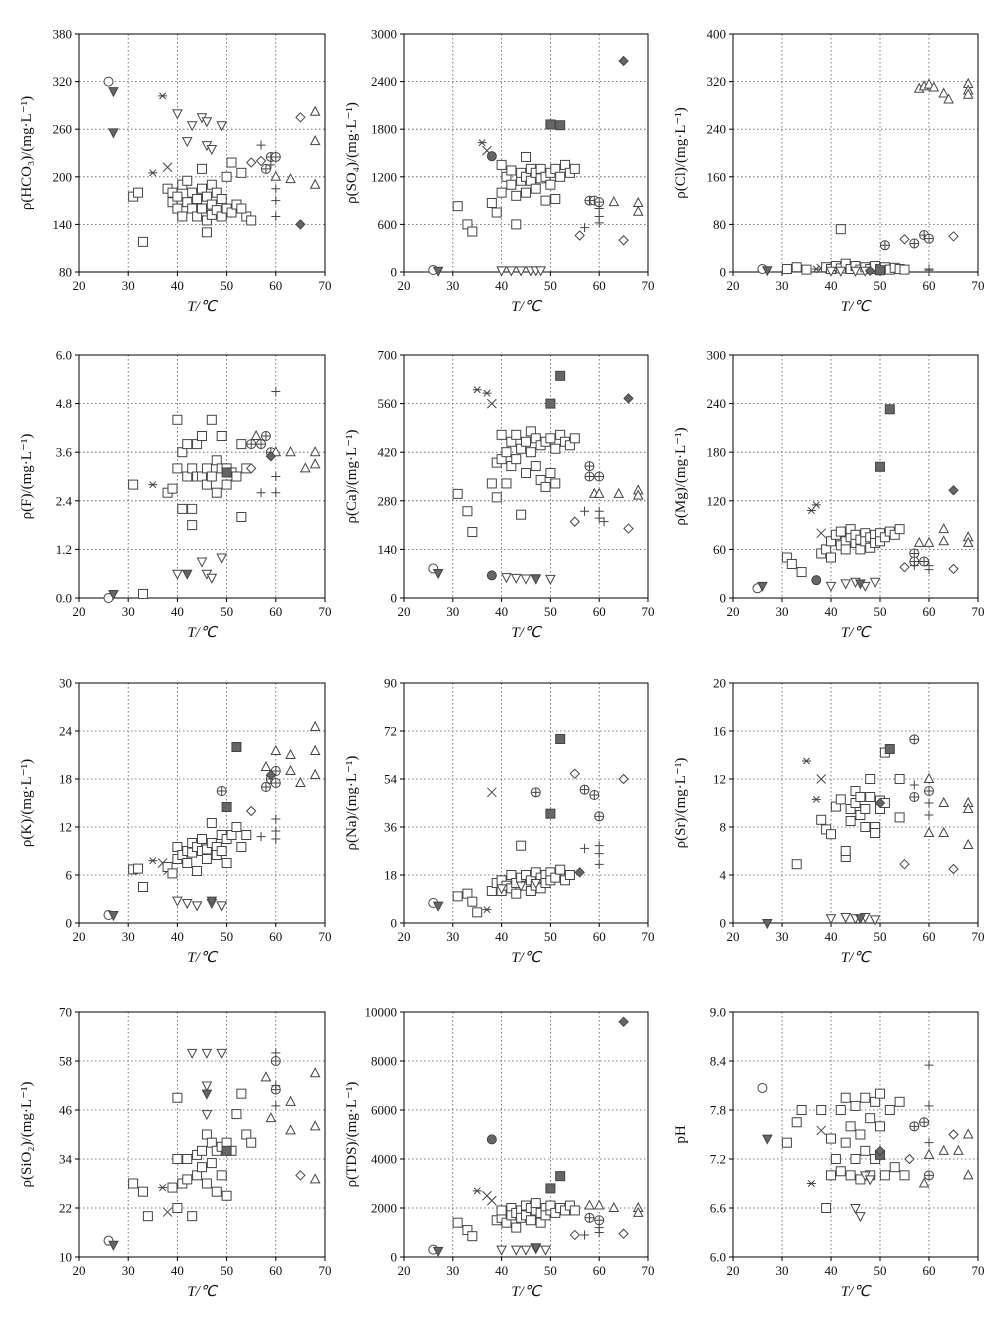  What do you see at coordinates (391, 779) in the screenshot?
I see `y-tick-label: 54` at bounding box center [391, 779].